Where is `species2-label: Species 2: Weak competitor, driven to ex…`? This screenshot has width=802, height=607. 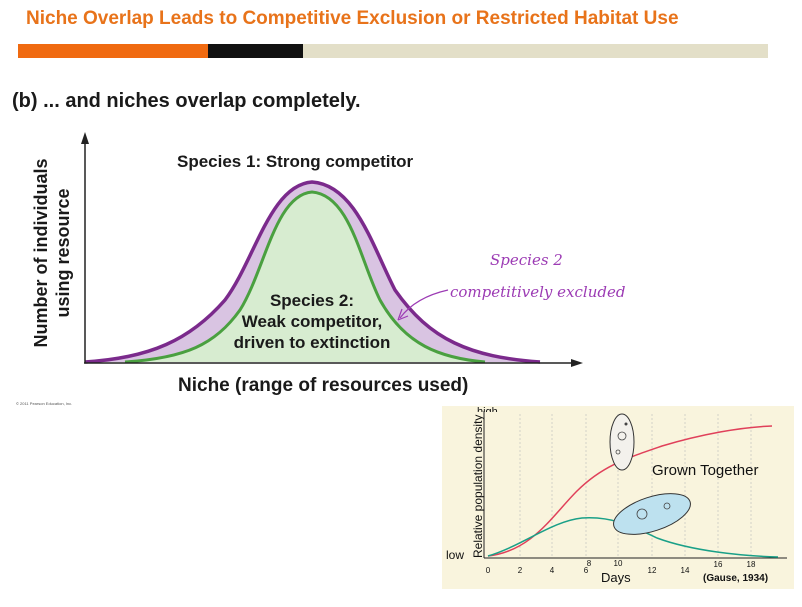
species2-label: Species 2: Weak competitor, driven to ex… is located at coordinates (312, 321).